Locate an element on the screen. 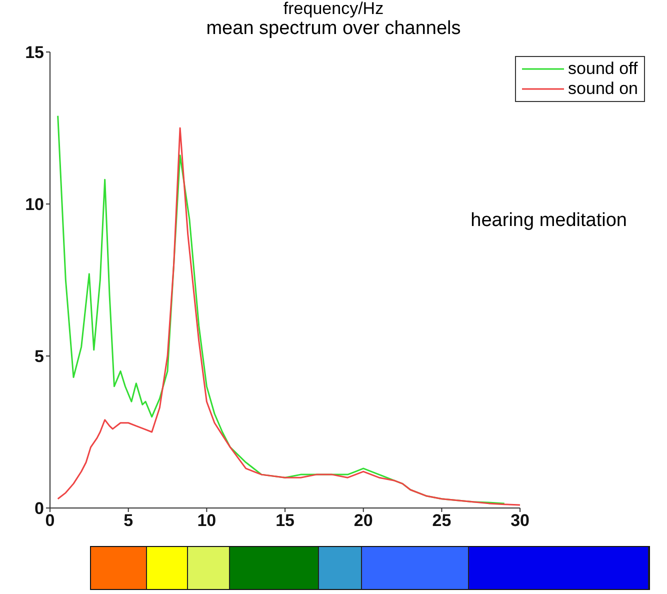 The height and width of the screenshot is (594, 667). x-tick-label: 30 is located at coordinates (520, 520).